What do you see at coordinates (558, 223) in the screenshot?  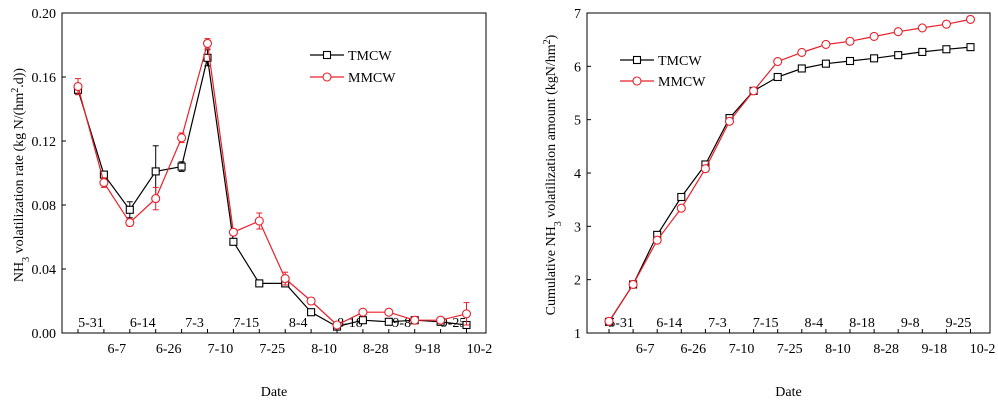 I see `y-axis-label-sub: 3` at bounding box center [558, 223].